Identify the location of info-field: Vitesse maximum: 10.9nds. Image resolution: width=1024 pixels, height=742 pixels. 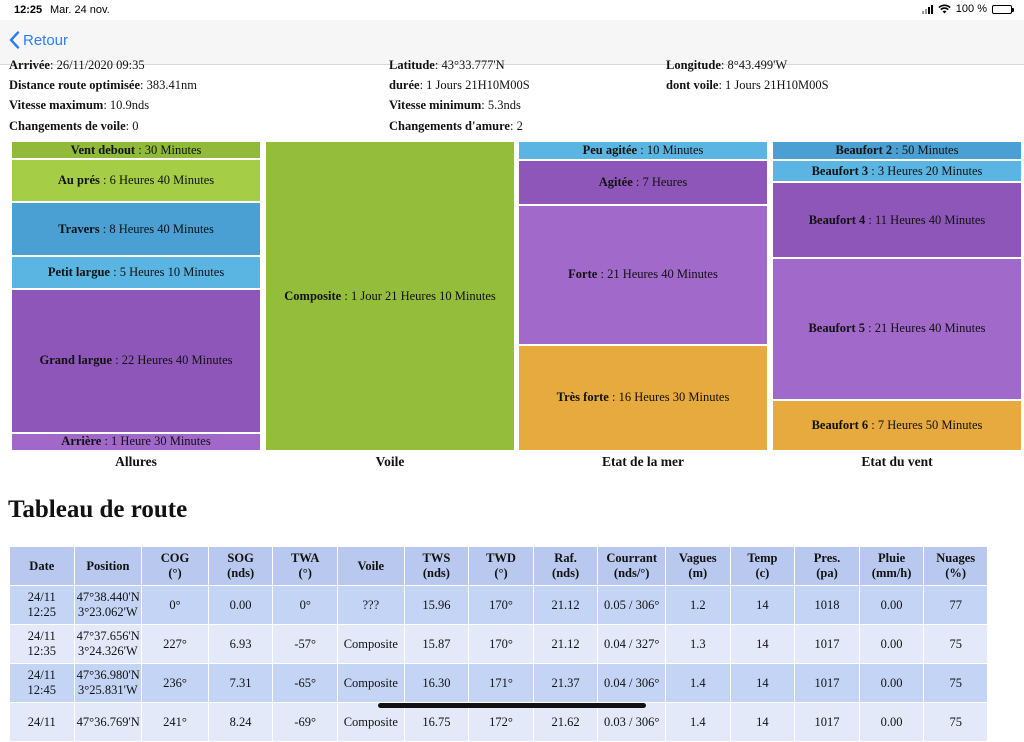
(79, 105).